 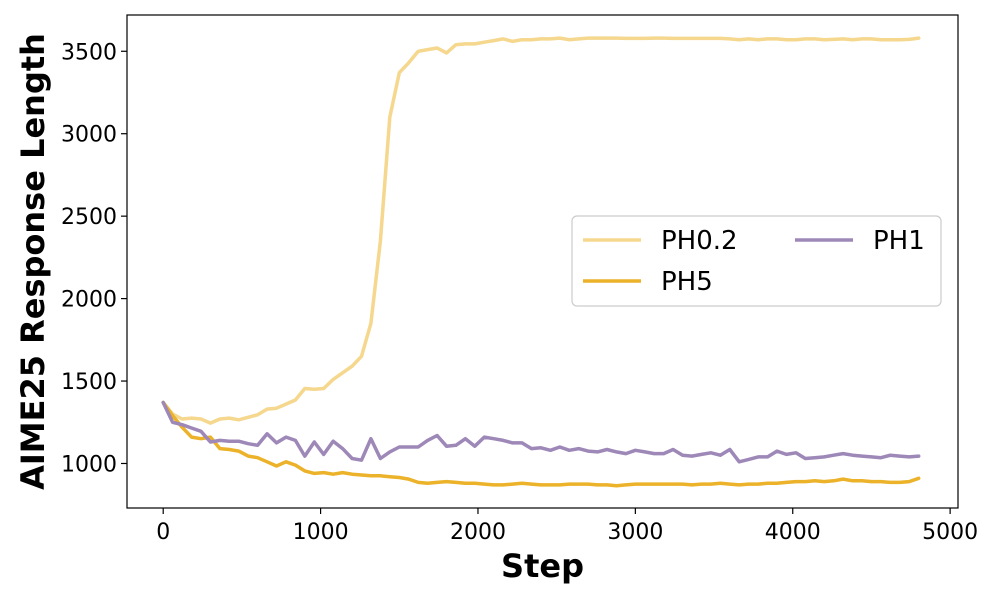 What do you see at coordinates (33, 261) in the screenshot?
I see `y-axis-label: AIME25 Response Length` at bounding box center [33, 261].